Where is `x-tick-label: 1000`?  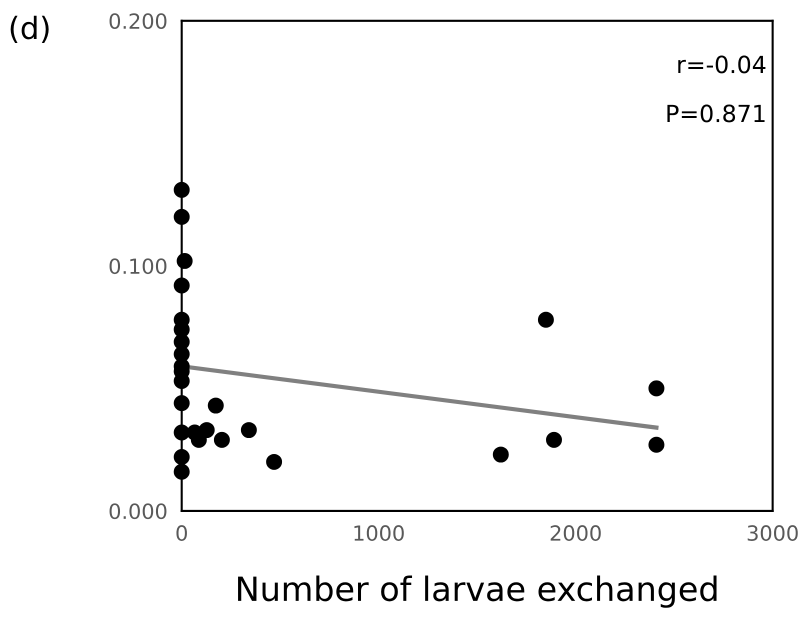
x-tick-label: 1000 is located at coordinates (379, 533).